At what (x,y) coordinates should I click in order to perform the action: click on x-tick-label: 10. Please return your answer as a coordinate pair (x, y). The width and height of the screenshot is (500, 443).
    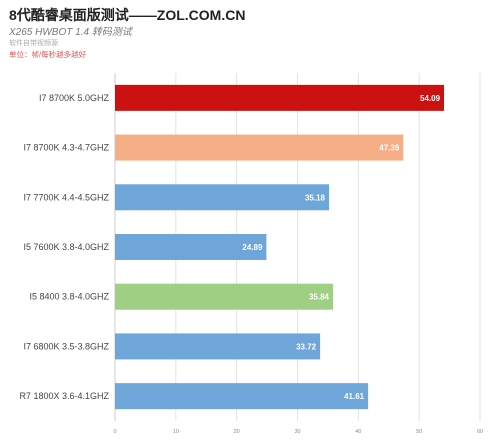
    Looking at the image, I should click on (176, 432).